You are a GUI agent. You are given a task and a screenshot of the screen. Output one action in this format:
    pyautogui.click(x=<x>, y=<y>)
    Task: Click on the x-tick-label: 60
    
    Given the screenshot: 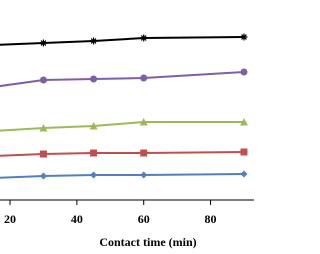 What is the action you would take?
    pyautogui.click(x=144, y=219)
    